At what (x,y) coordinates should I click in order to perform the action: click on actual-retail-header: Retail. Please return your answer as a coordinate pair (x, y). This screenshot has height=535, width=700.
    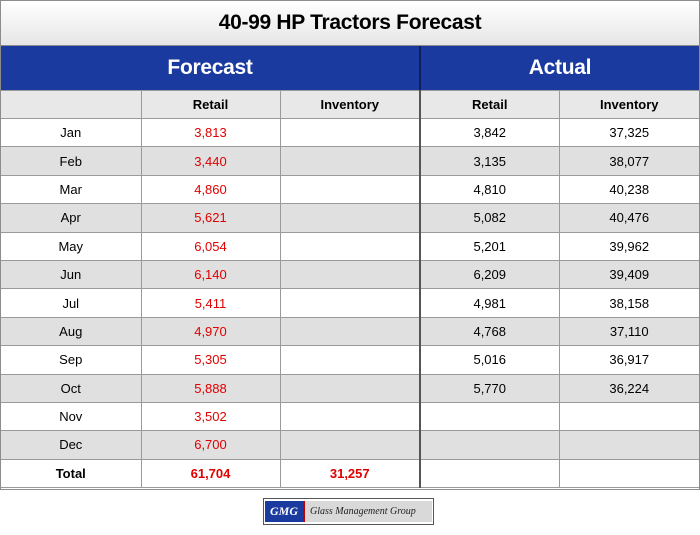
    Looking at the image, I should click on (490, 104).